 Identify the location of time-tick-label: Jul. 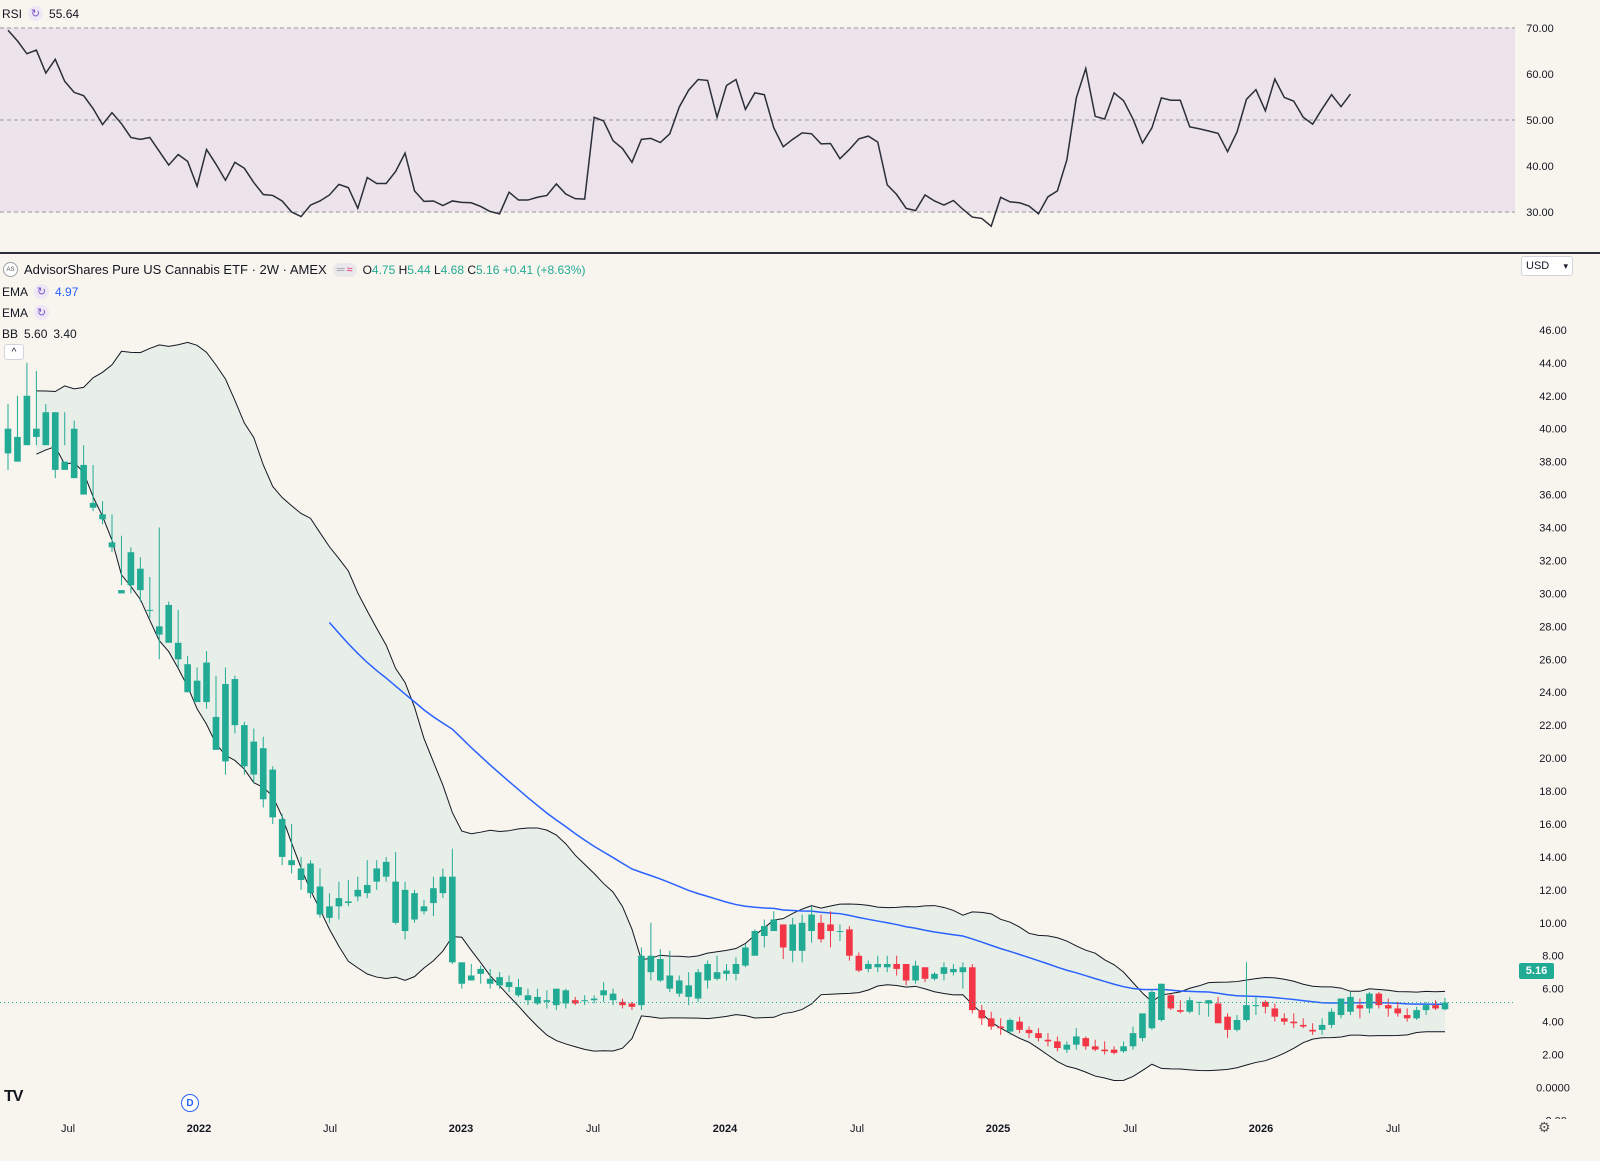
(1130, 1129).